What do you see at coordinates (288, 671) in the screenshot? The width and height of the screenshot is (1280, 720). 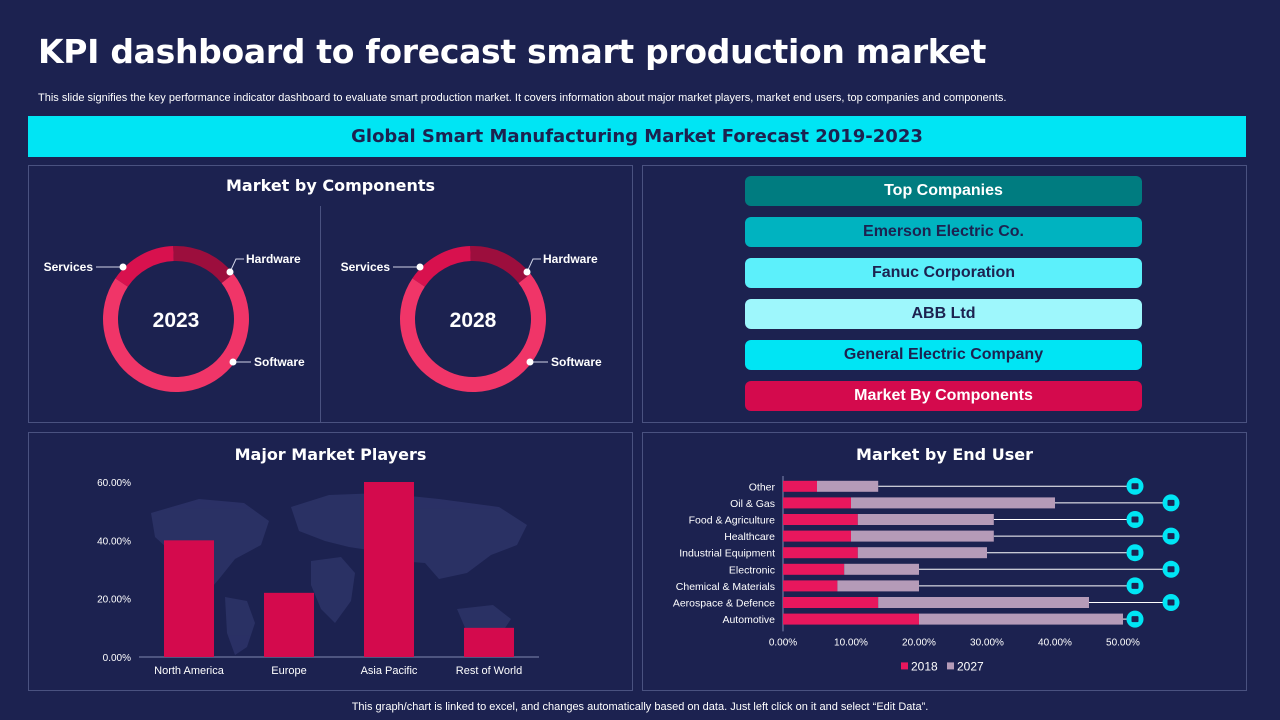 I see `x-tick-label: Europe` at bounding box center [288, 671].